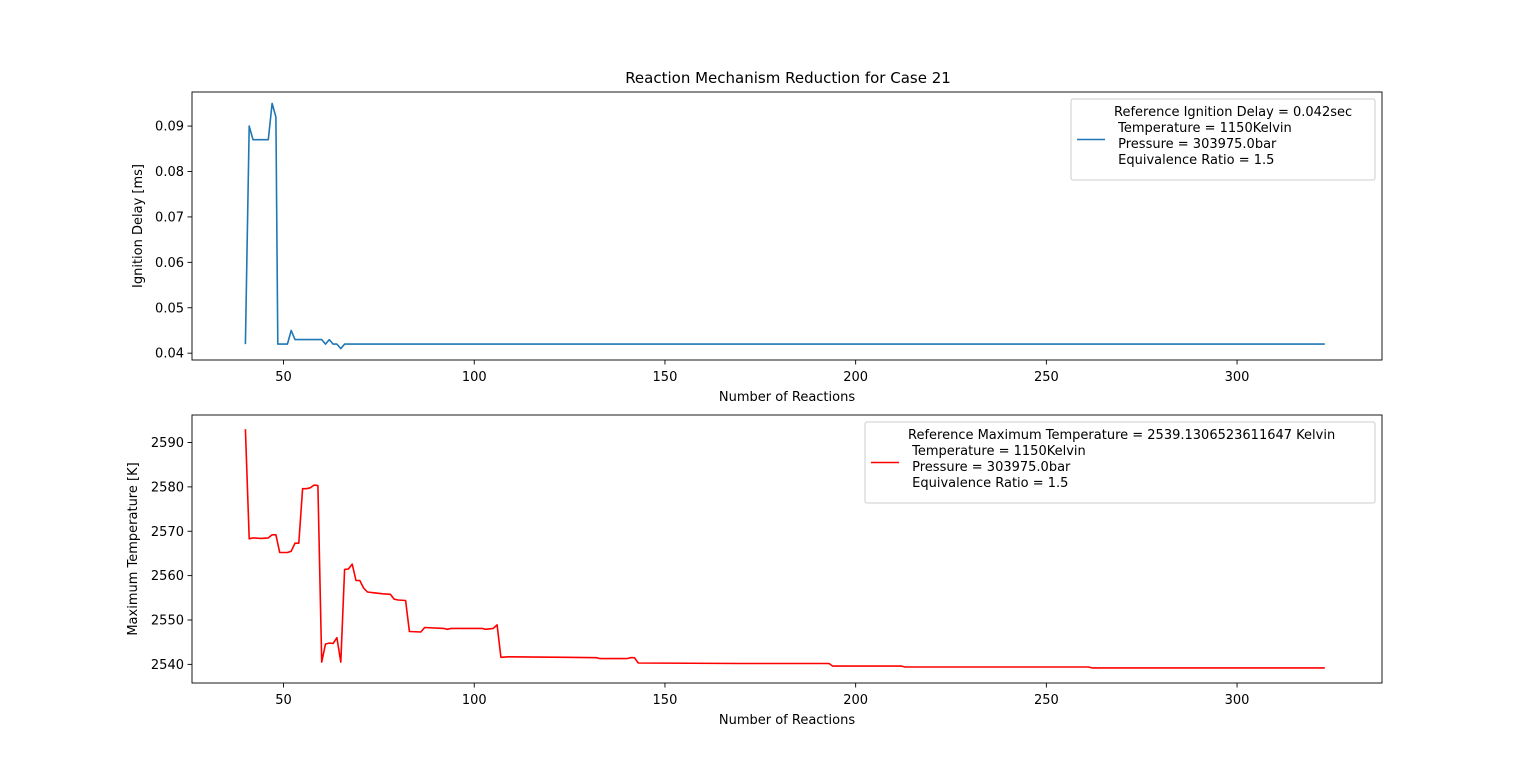 This screenshot has width=1536, height=767. Describe the element at coordinates (788, 78) in the screenshot. I see `chart-title: Reaction Mechanism Reduction for Case 21` at that location.